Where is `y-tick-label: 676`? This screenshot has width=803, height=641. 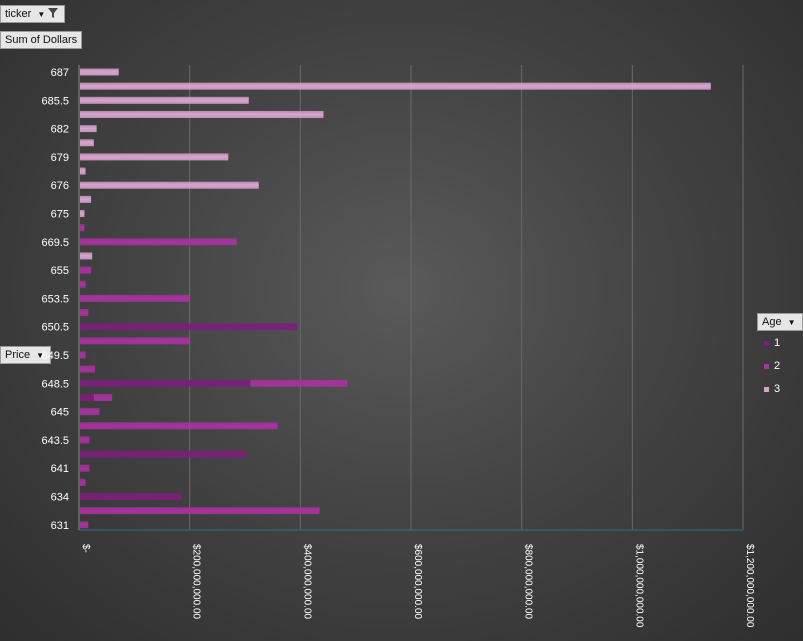
y-tick-label: 676 is located at coordinates (60, 186).